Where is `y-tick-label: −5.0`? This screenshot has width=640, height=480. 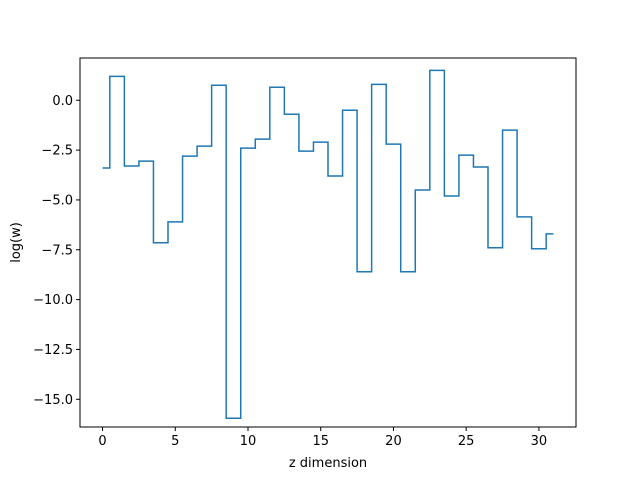 y-tick-label: −5.0 is located at coordinates (57, 200).